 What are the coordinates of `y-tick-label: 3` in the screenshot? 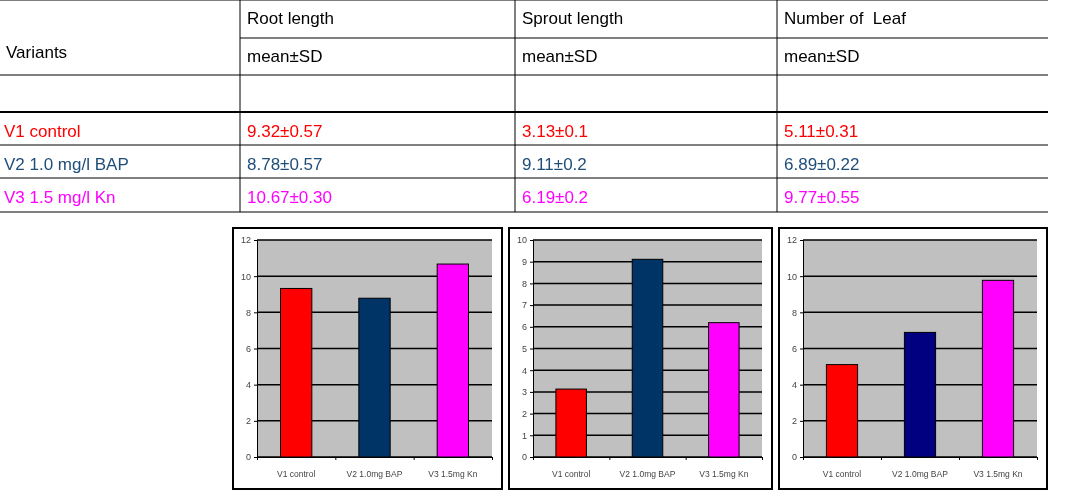 It's located at (524, 392).